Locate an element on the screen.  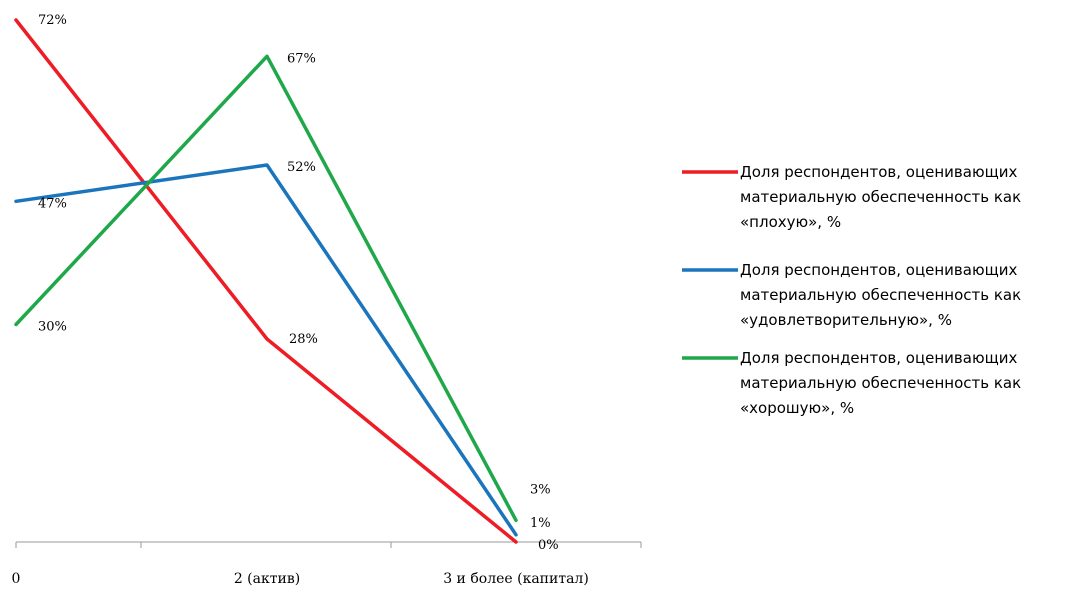
x-tick-label: 3 и более (капитал) is located at coordinates (516, 578).